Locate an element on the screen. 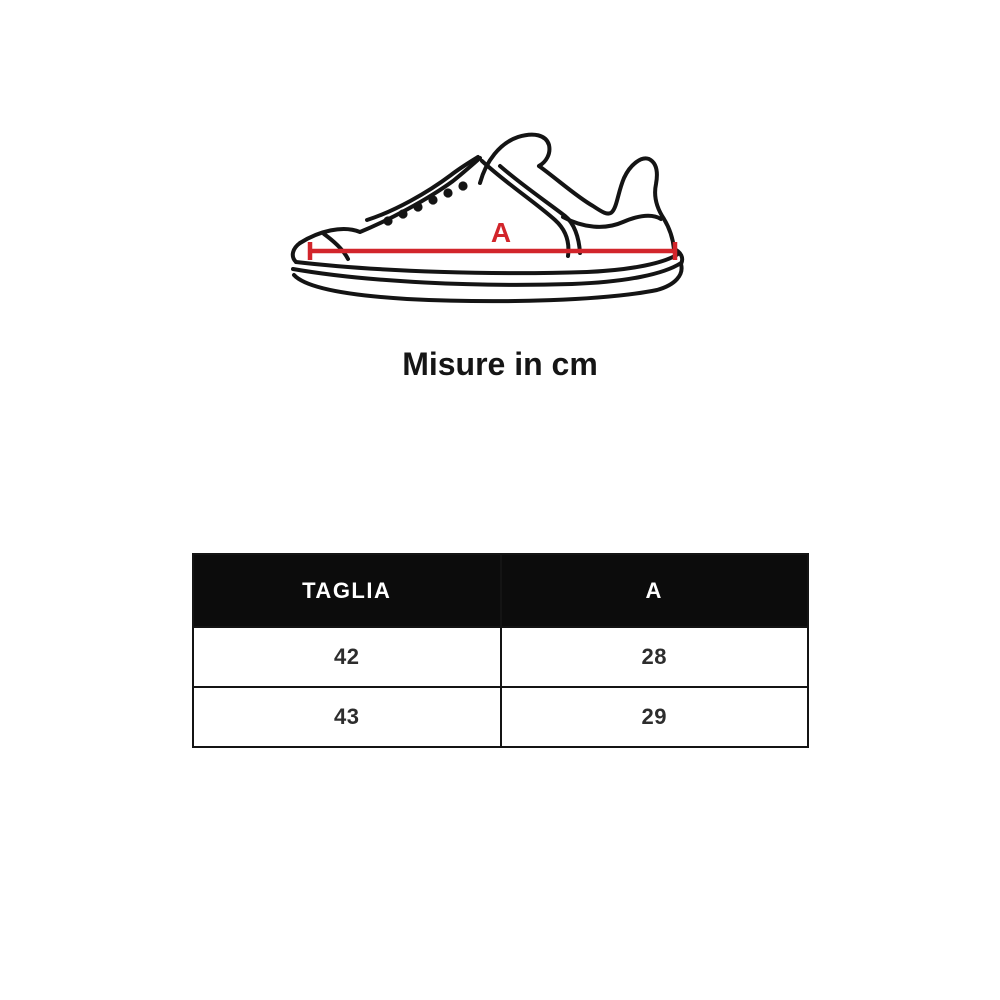 The width and height of the screenshot is (1000, 1000). tongue is located at coordinates (515, 158).